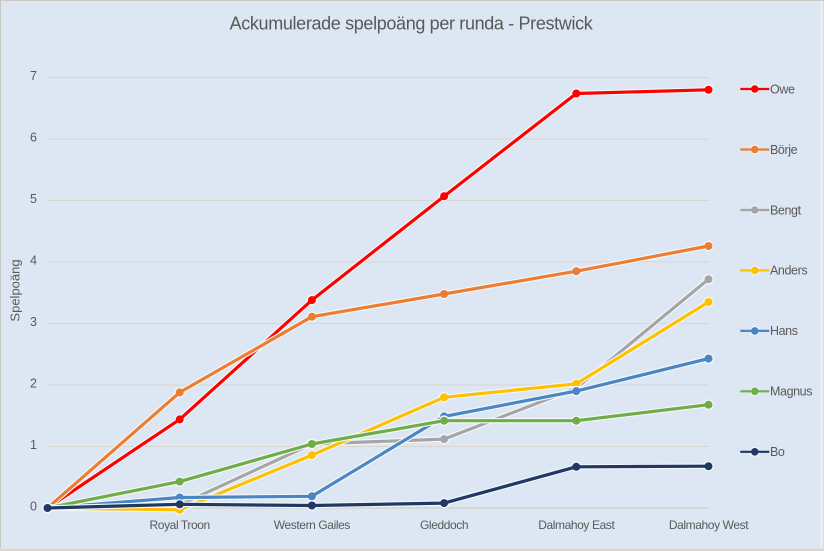 The height and width of the screenshot is (551, 824). Describe the element at coordinates (33, 260) in the screenshot. I see `svg-text: 4` at that location.